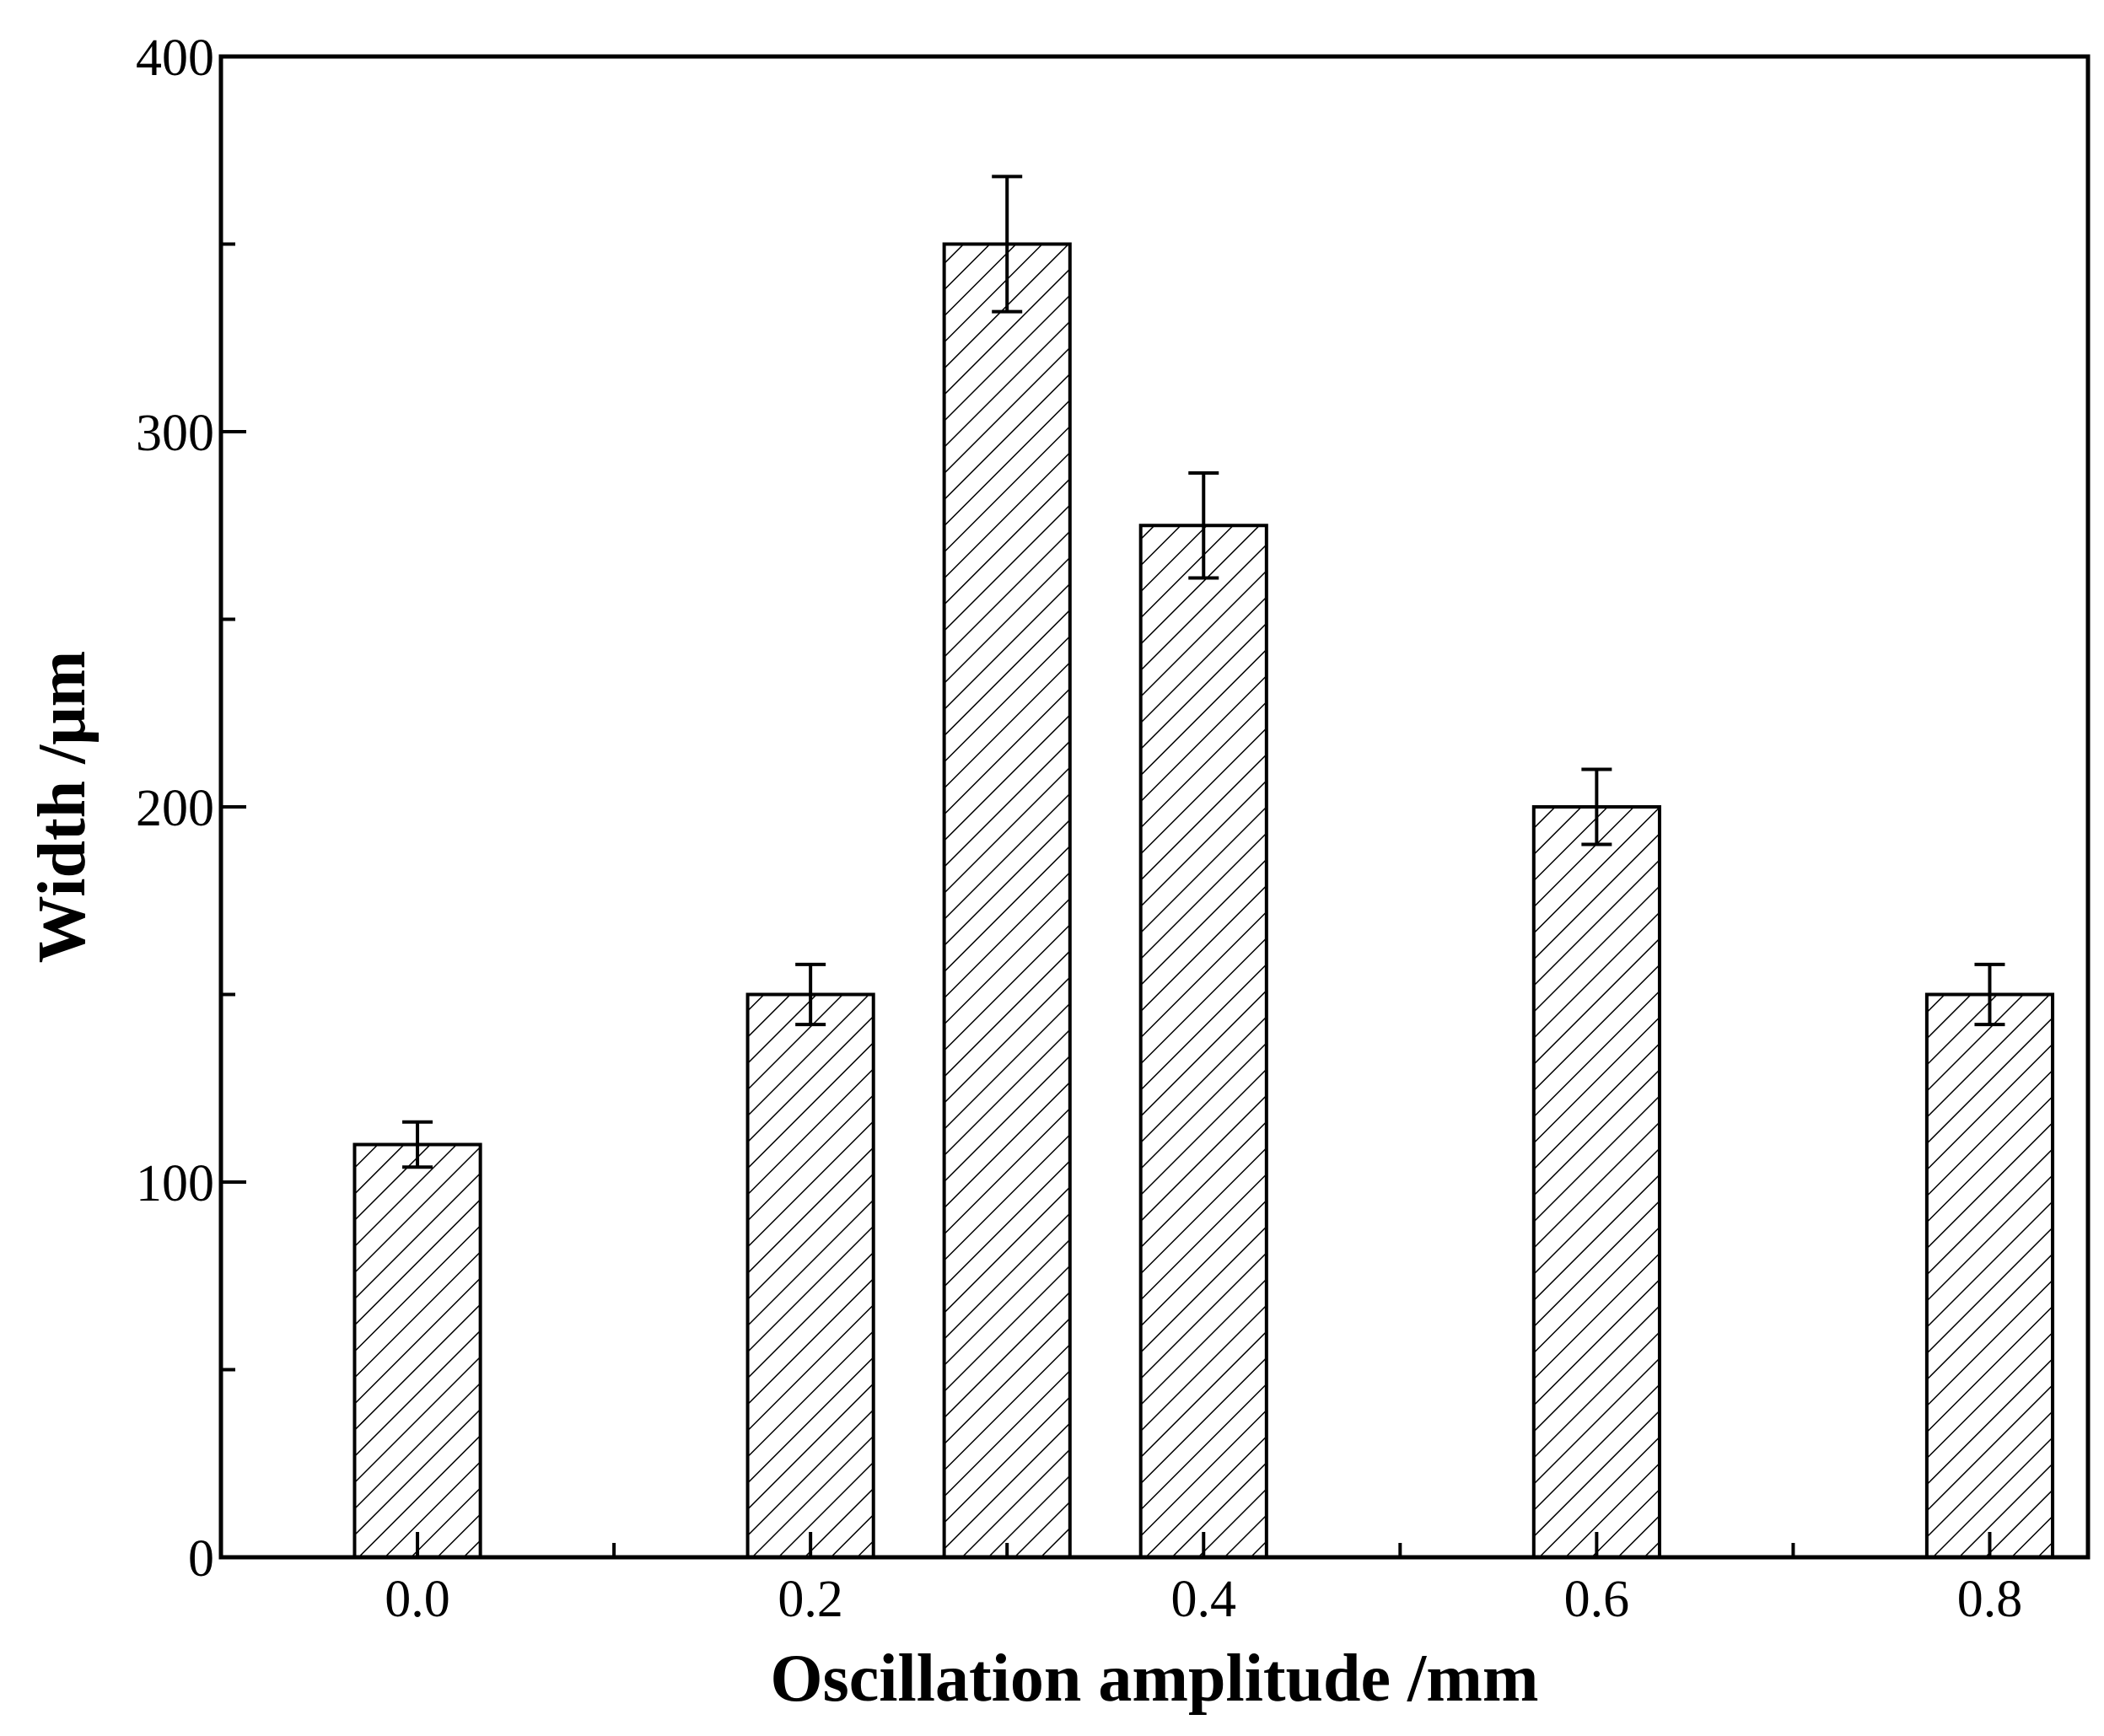 This screenshot has height=1736, width=2104. I want to click on x-axis-title: Oscillation amplitude /mm, so click(1154, 1679).